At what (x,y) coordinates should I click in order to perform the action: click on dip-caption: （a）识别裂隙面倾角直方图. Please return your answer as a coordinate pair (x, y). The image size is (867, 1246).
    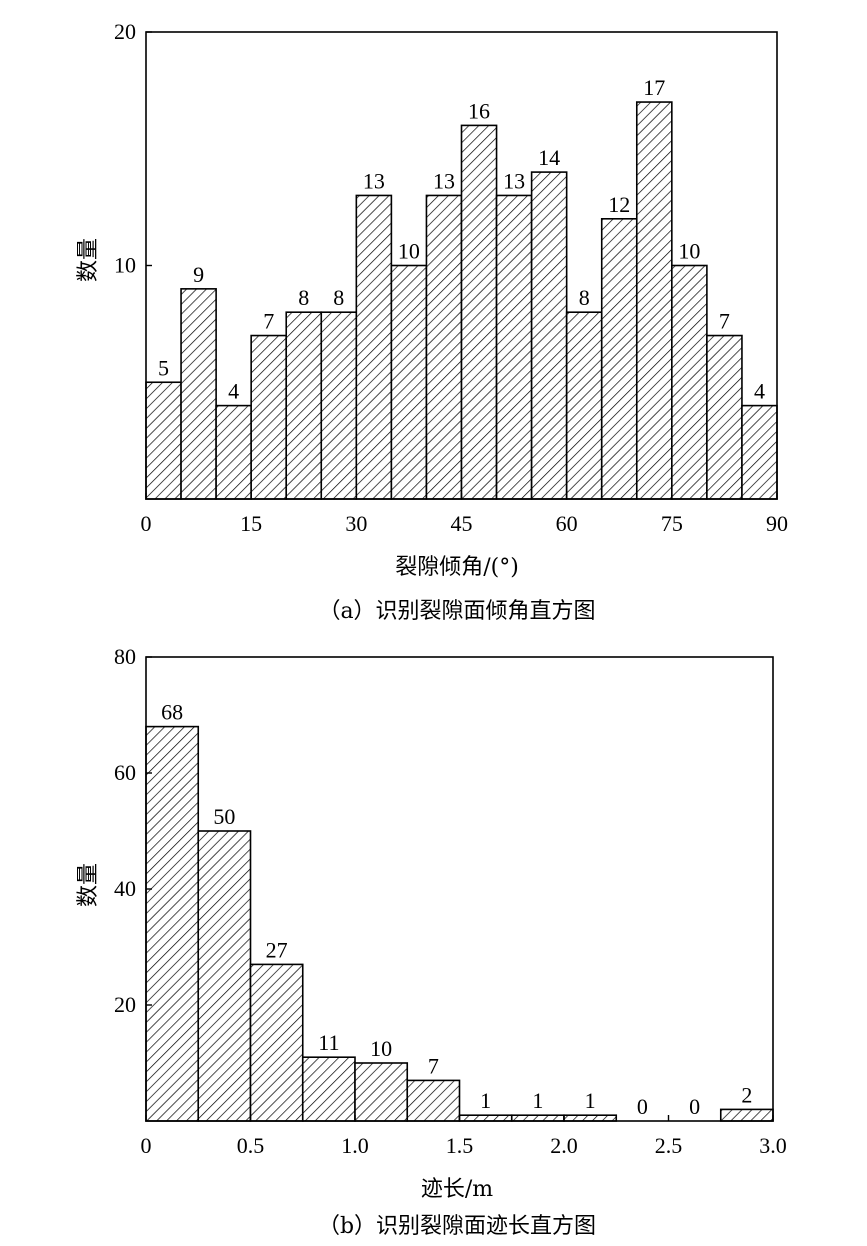
    Looking at the image, I should click on (456, 611).